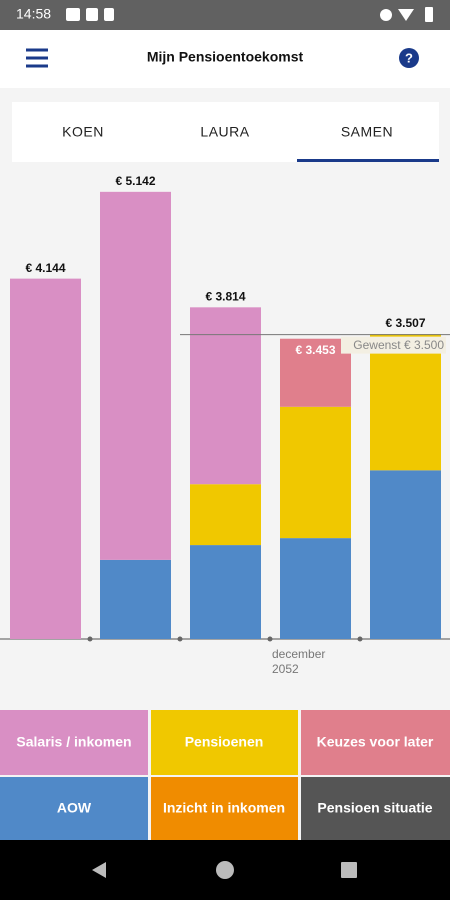 This screenshot has width=450, height=900. Describe the element at coordinates (37, 58) in the screenshot. I see `menu-button` at that location.